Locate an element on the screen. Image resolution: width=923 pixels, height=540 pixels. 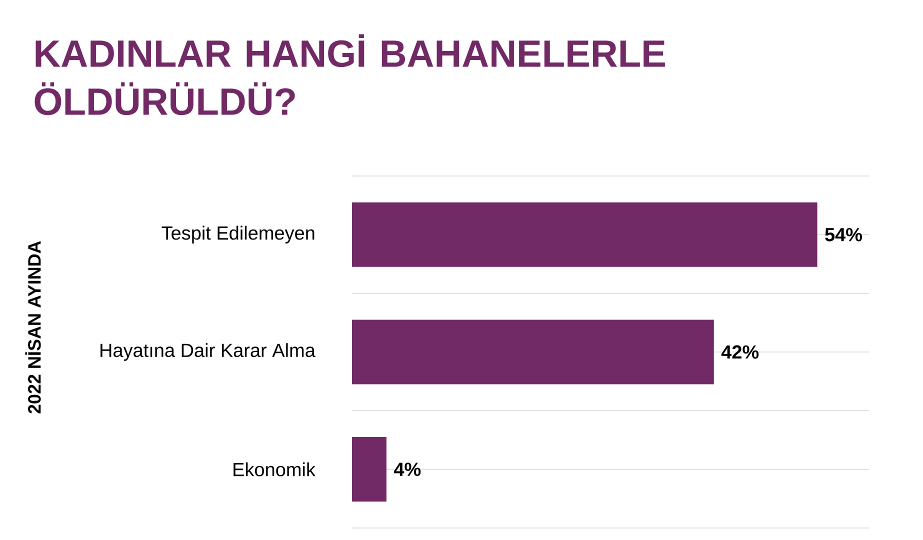
y-tick-label: Ekonomik is located at coordinates (275, 469).